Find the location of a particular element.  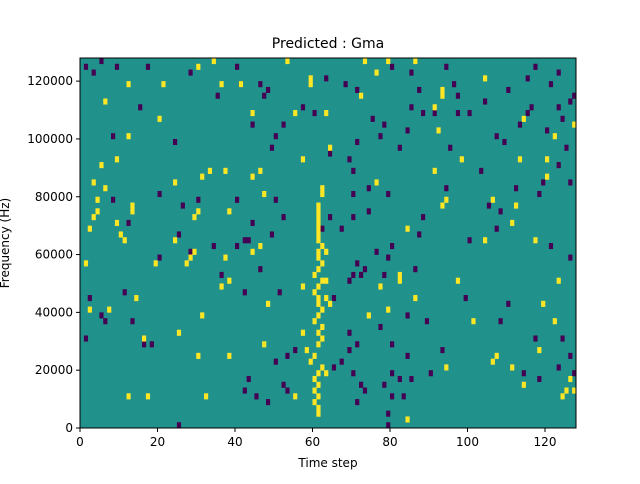

y-tick-label: 40000 is located at coordinates (54, 312).